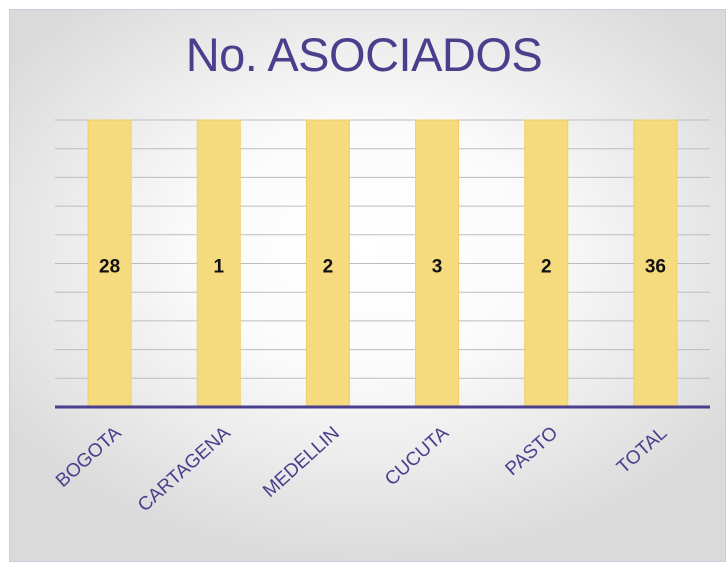  I want to click on bar-bogota, so click(109, 263).